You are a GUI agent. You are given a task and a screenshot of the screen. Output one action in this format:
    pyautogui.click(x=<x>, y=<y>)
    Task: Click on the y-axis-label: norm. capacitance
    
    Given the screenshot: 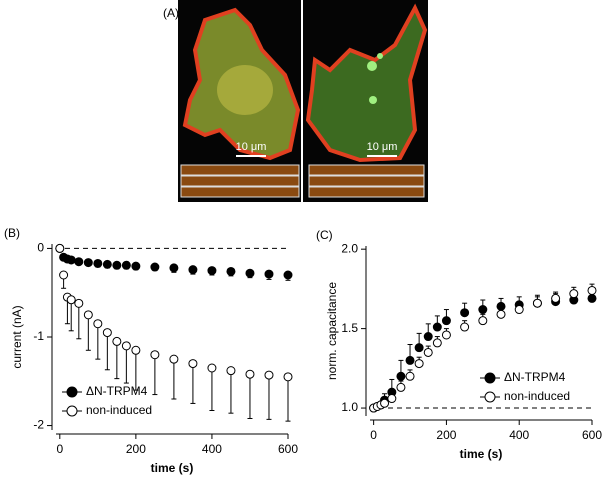 What is the action you would take?
    pyautogui.click(x=332, y=331)
    